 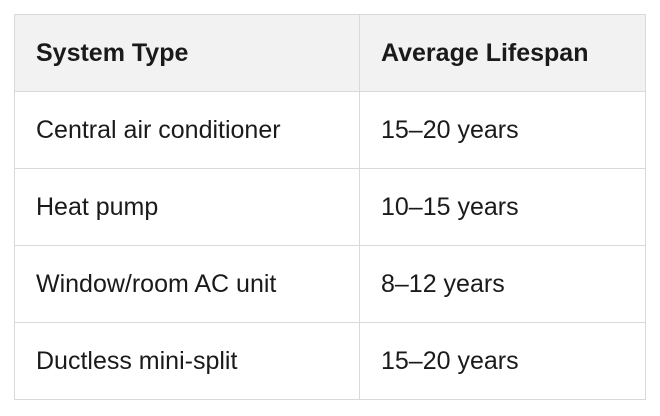 What do you see at coordinates (187, 53) in the screenshot?
I see `header-cell: System Type` at bounding box center [187, 53].